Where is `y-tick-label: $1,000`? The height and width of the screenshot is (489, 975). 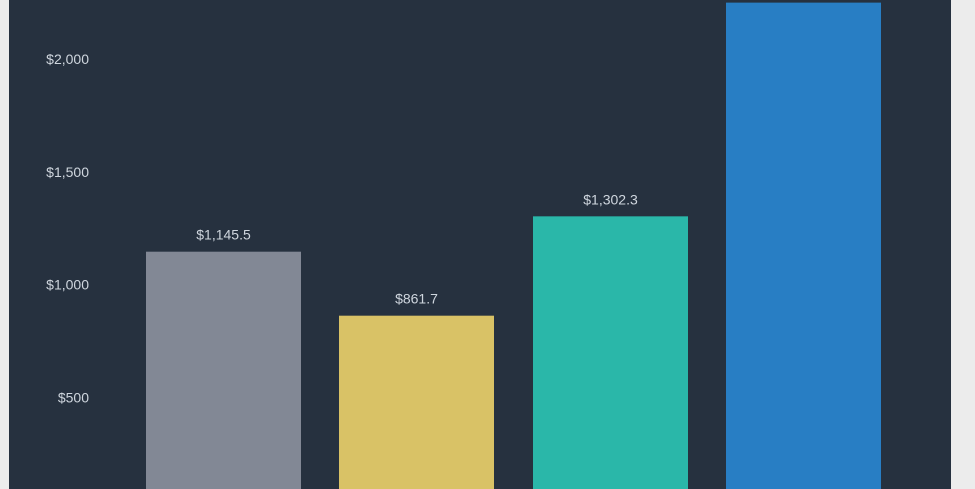
y-tick-label: $1,000 is located at coordinates (67, 285).